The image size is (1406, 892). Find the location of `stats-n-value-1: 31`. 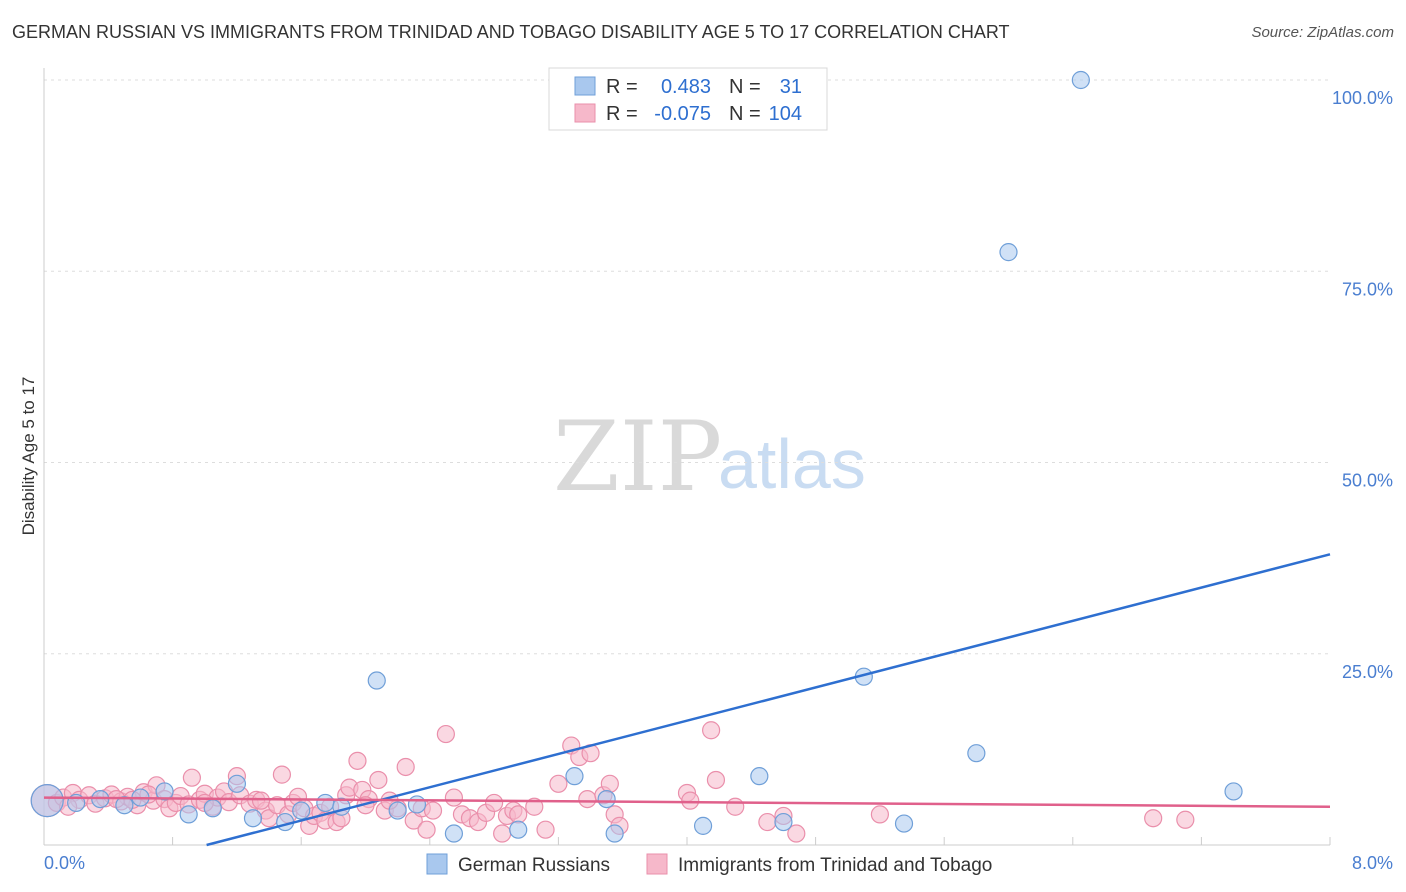

stats-n-value-1: 31 is located at coordinates (791, 87).